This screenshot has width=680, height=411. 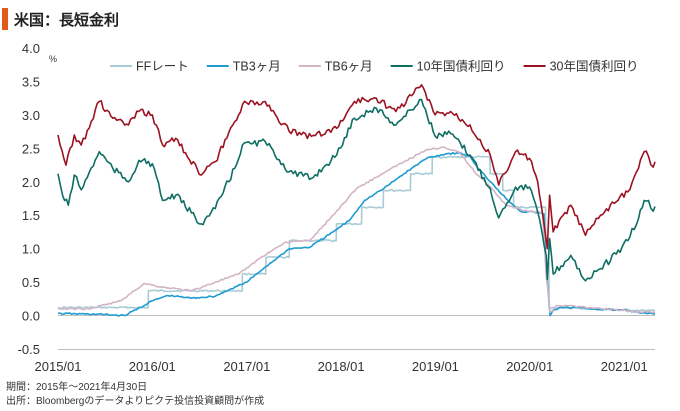 I want to click on y-tick-label: 4.0, so click(x=31, y=48).